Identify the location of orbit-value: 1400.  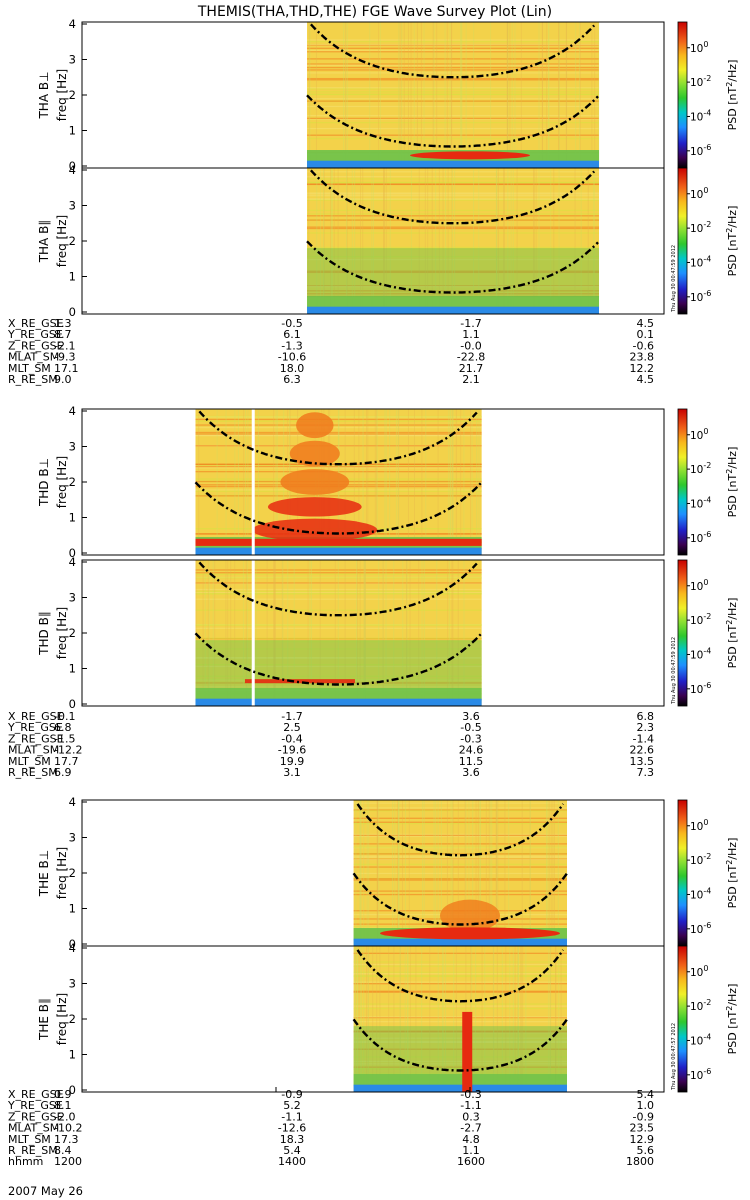
(292, 1161).